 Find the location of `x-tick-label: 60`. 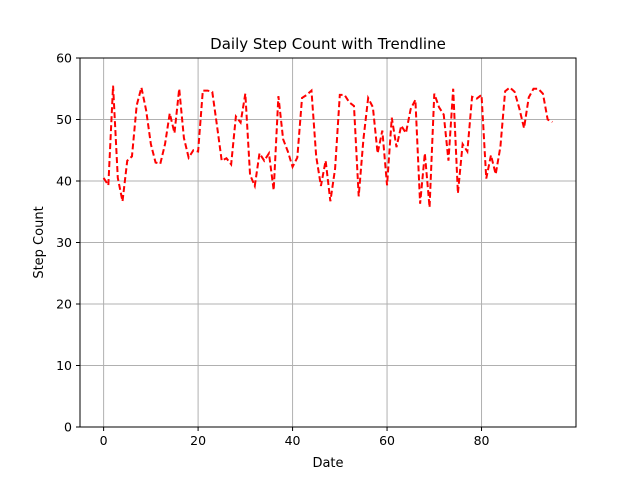

x-tick-label: 60 is located at coordinates (387, 440).